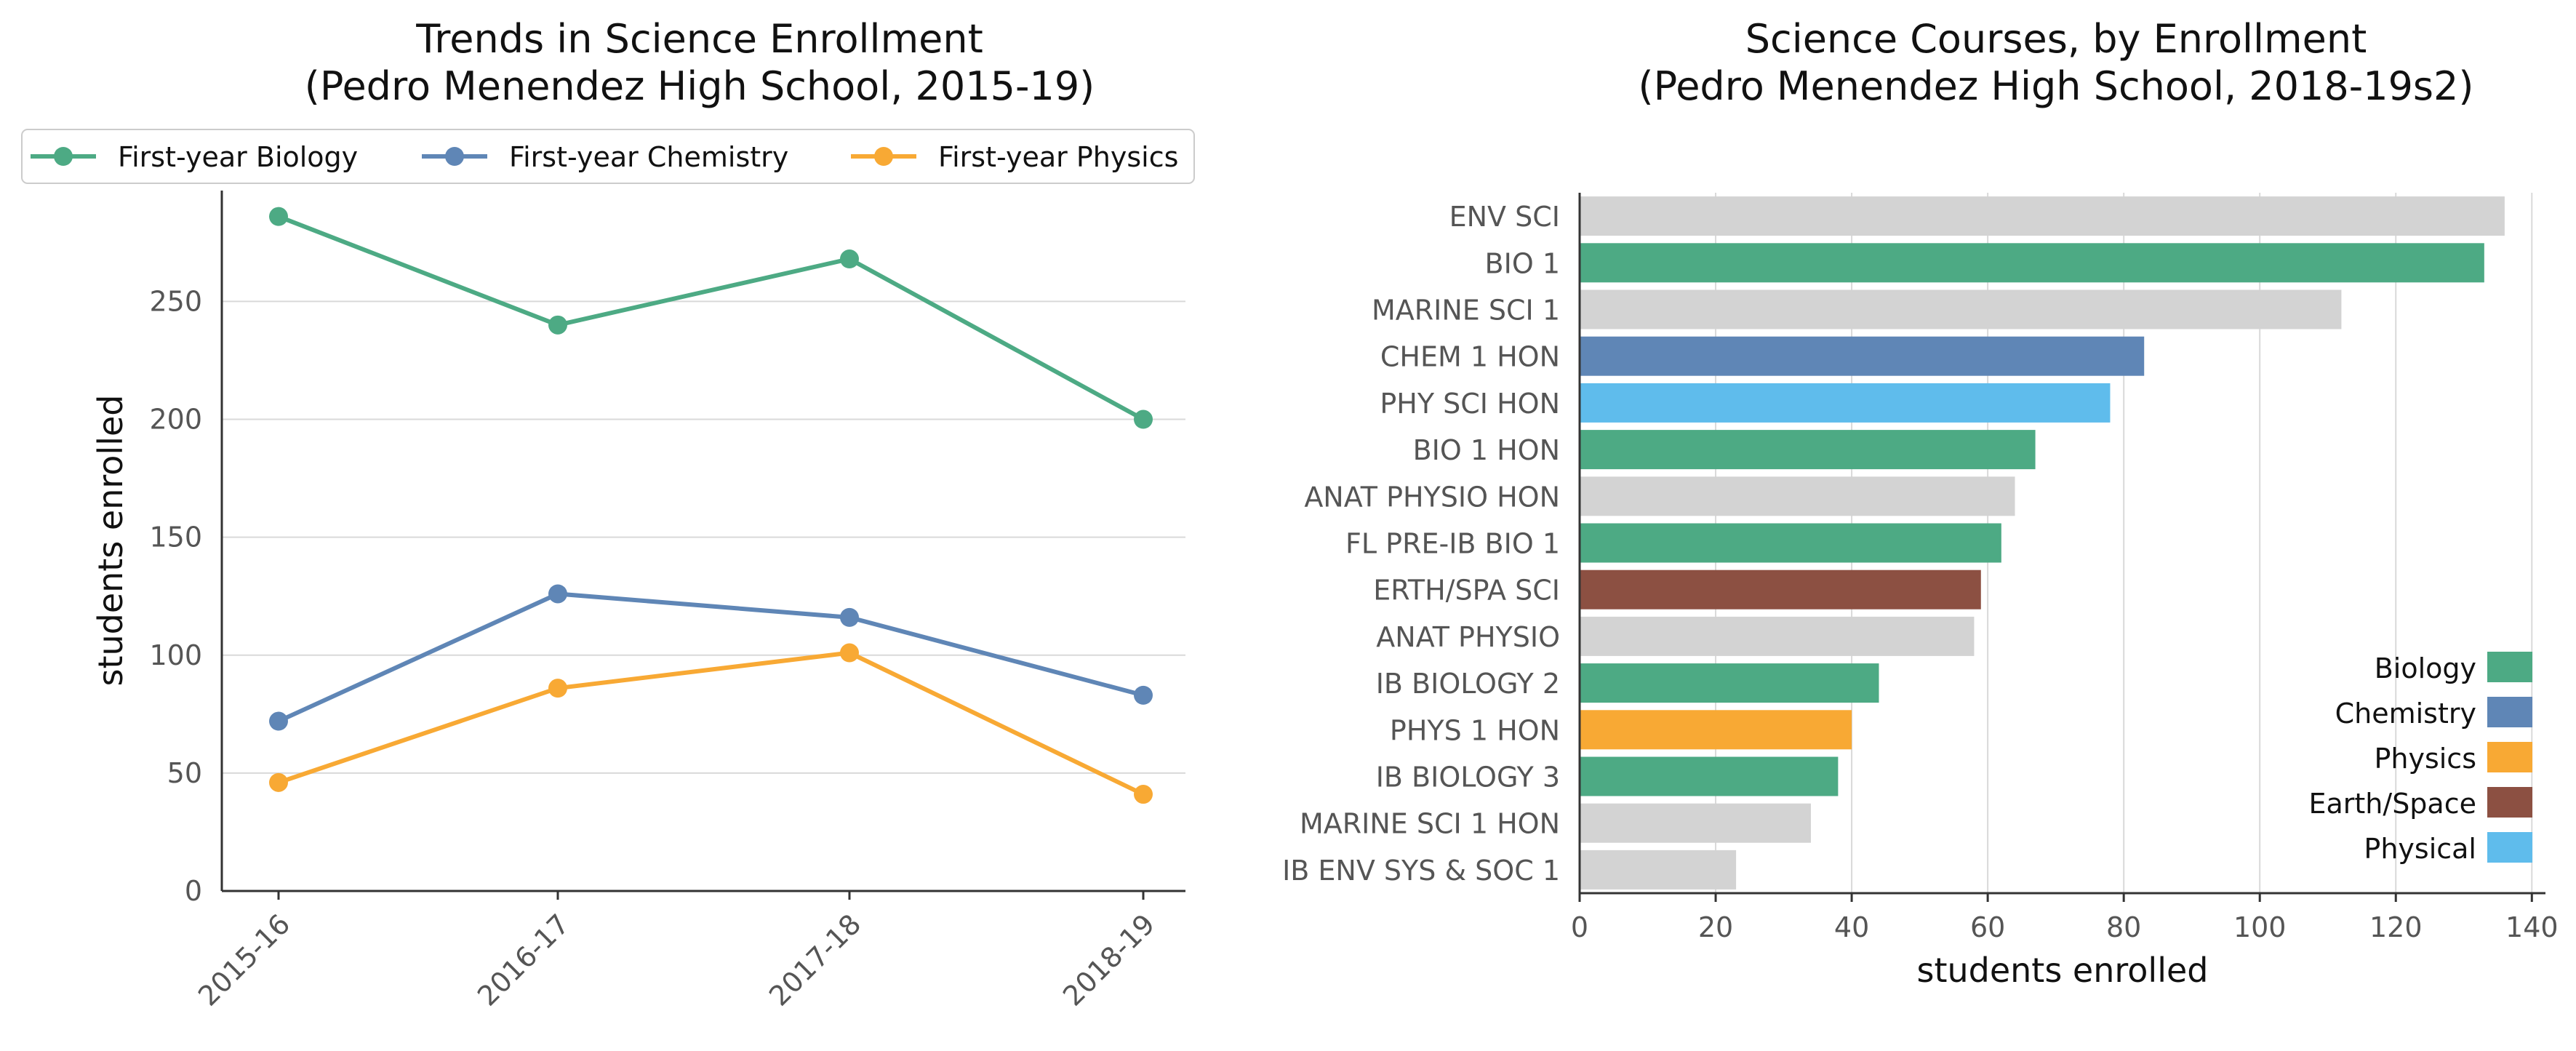 The height and width of the screenshot is (1051, 2576). What do you see at coordinates (175, 420) in the screenshot?
I see `y-tick-label: 200` at bounding box center [175, 420].